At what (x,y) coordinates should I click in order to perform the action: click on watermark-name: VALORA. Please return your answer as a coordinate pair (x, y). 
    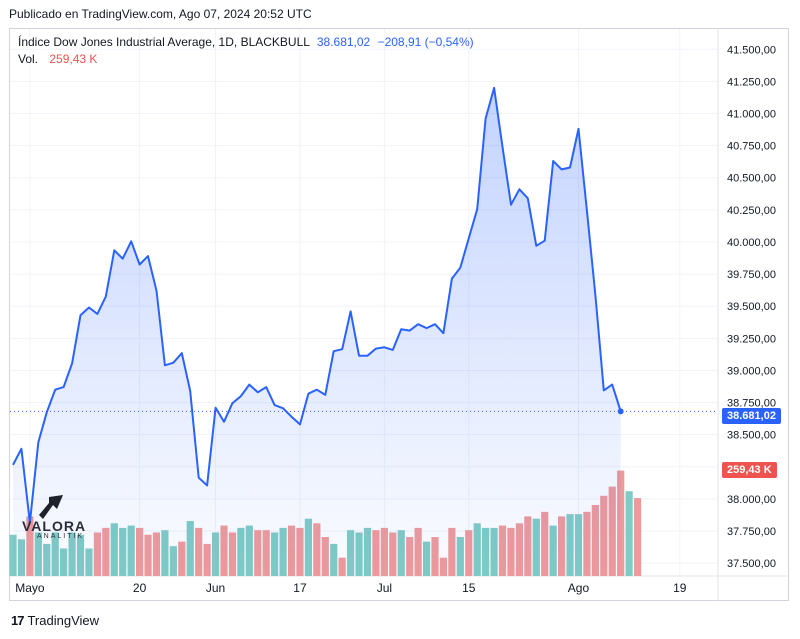
    Looking at the image, I should click on (54, 526).